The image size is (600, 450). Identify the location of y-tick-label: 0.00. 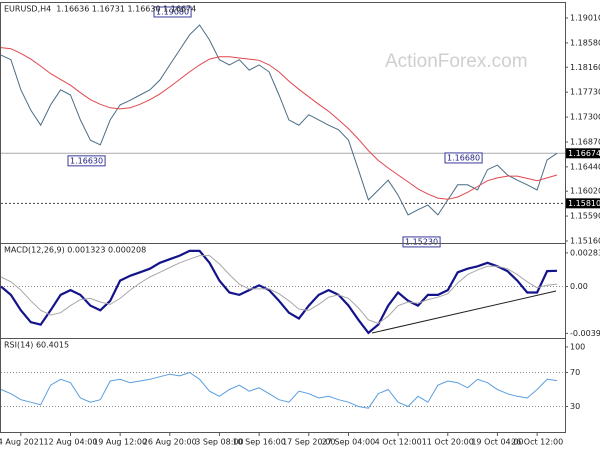
(579, 286).